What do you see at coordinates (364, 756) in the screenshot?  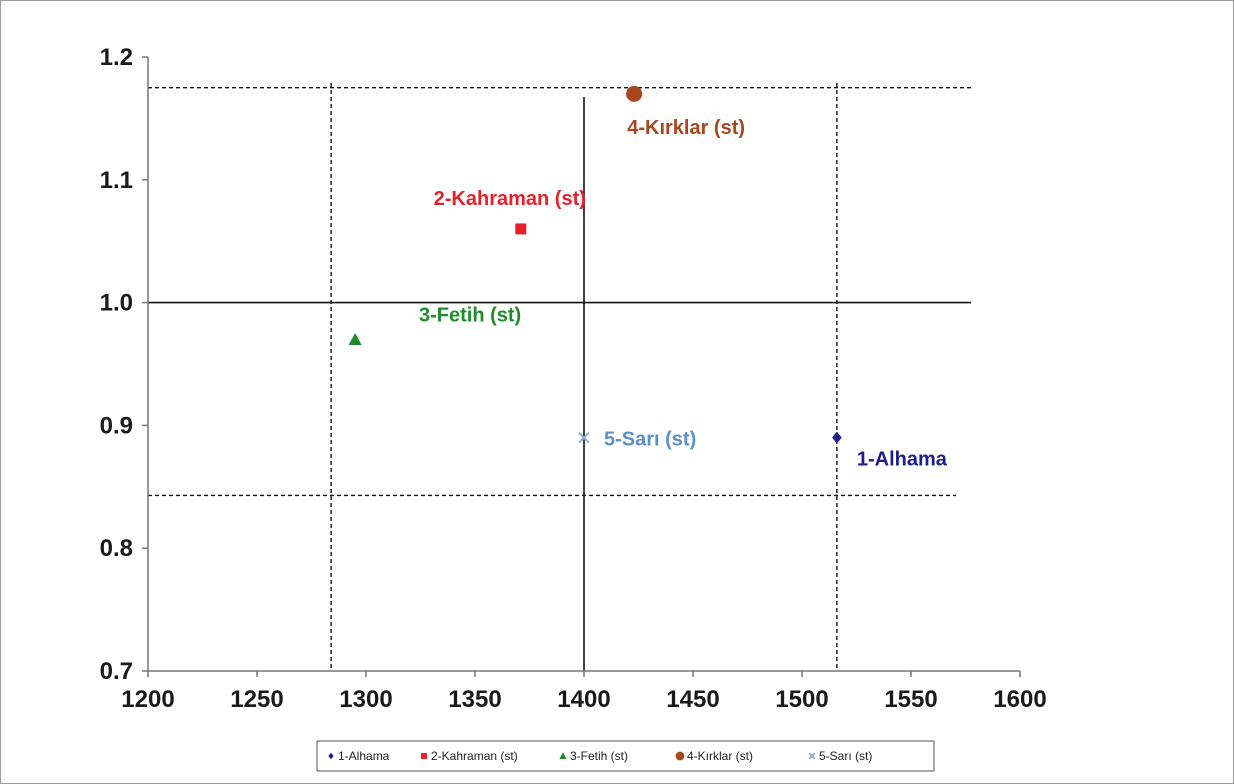 I see `legend-label-1: 1-Alhama` at bounding box center [364, 756].